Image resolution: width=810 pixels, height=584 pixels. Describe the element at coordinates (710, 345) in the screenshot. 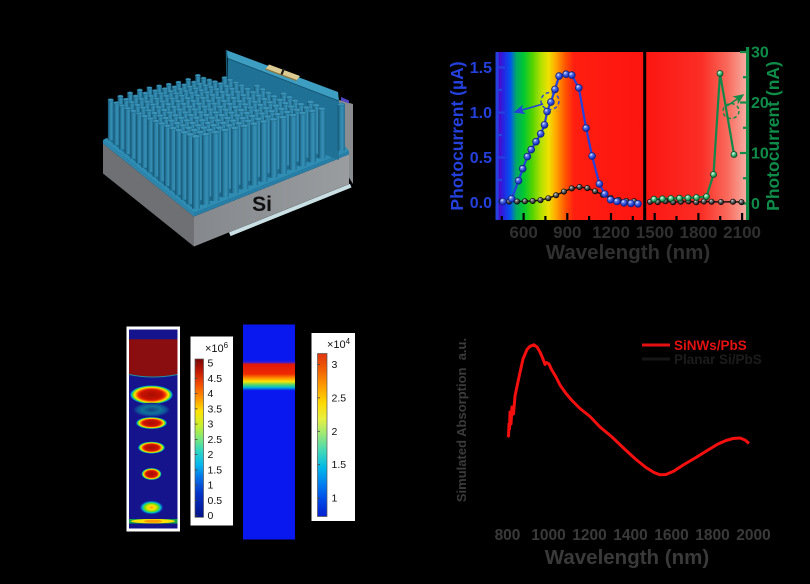

I see `svg-text: SiNWs/PbS` at that location.